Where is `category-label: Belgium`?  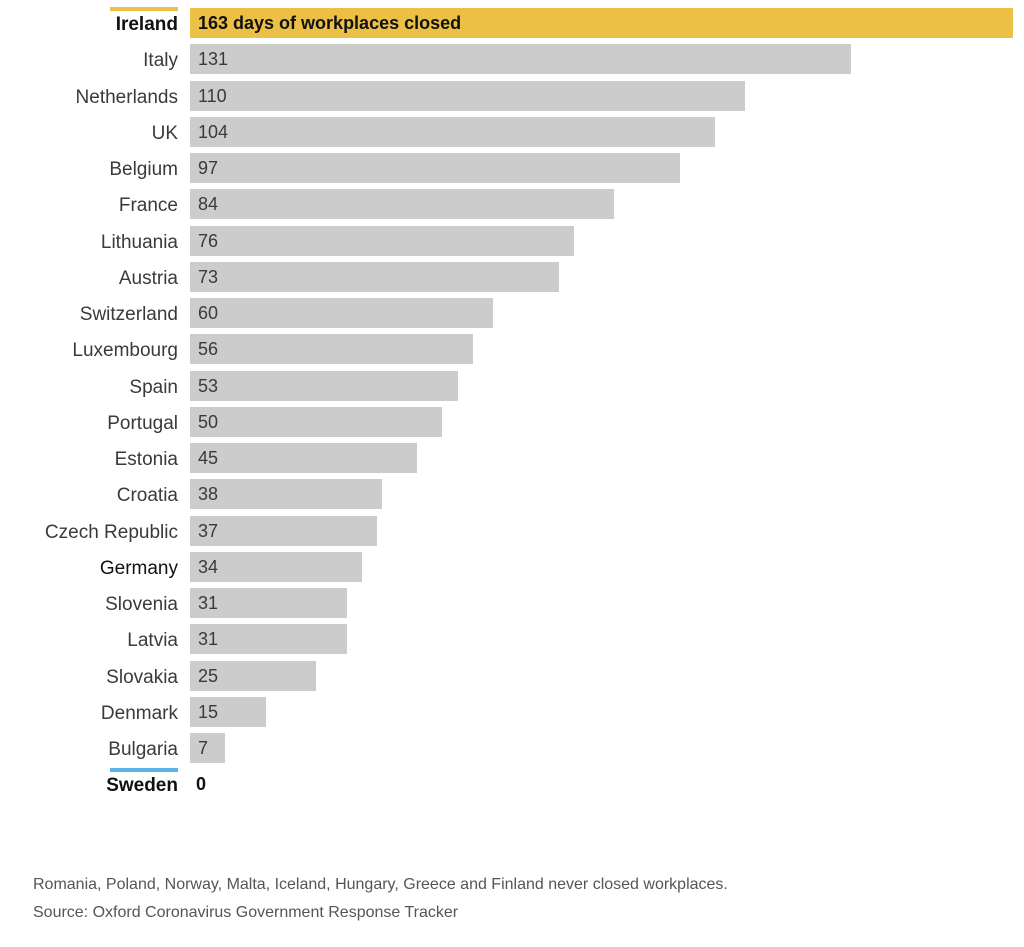 category-label: Belgium is located at coordinates (143, 169).